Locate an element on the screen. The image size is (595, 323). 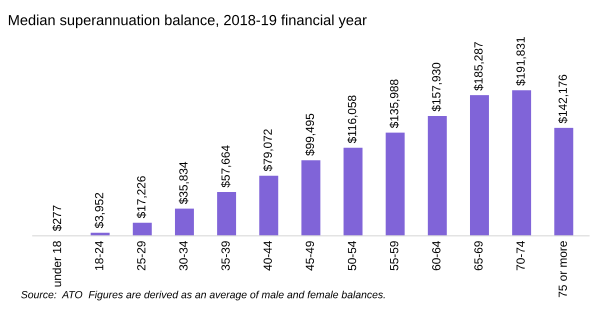
data-label: $35,834 is located at coordinates (184, 183).